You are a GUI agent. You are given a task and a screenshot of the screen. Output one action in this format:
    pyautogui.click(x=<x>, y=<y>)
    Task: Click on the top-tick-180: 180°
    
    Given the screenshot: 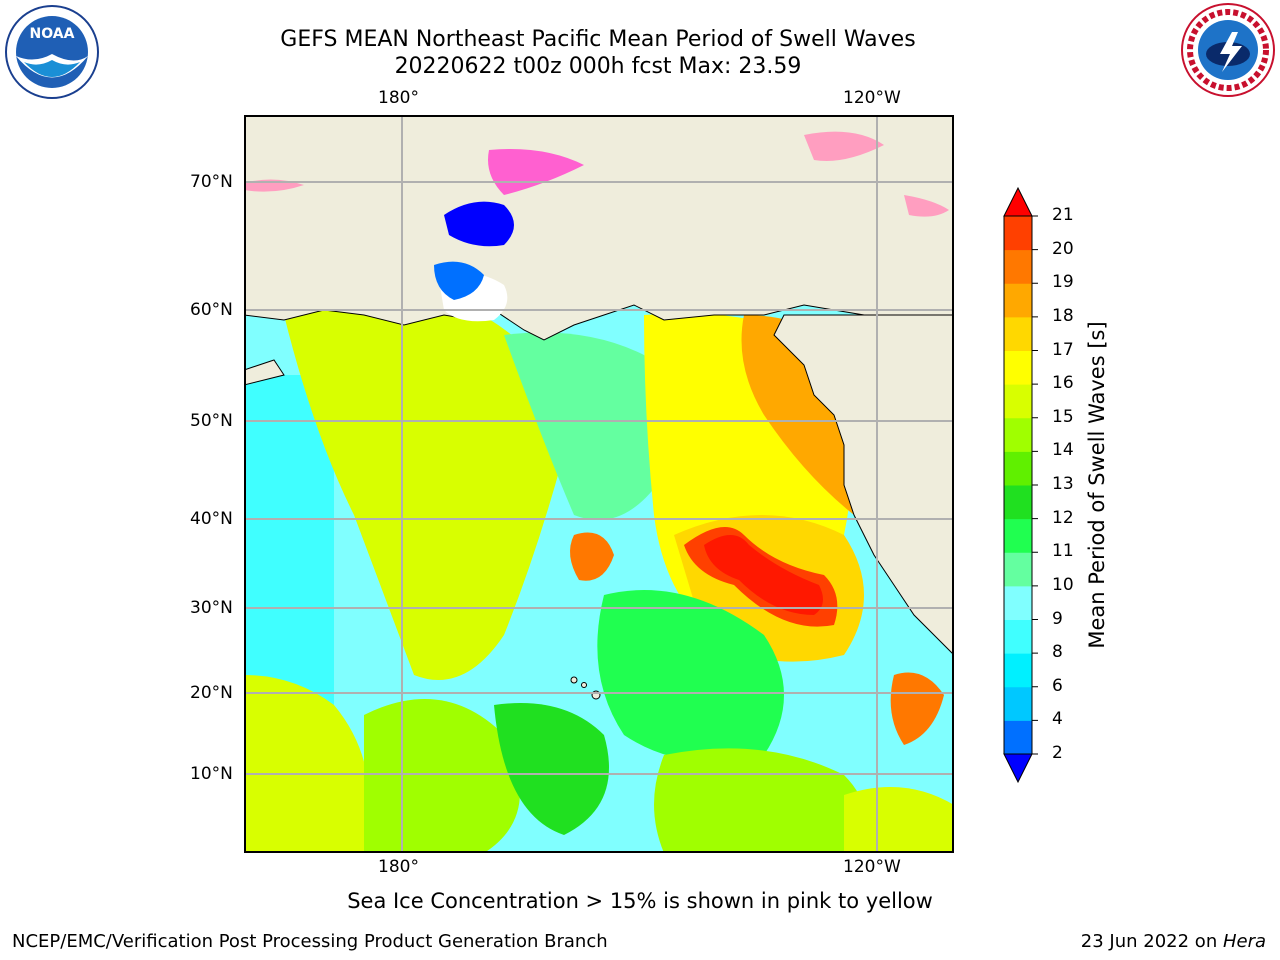 What is the action you would take?
    pyautogui.click(x=398, y=98)
    